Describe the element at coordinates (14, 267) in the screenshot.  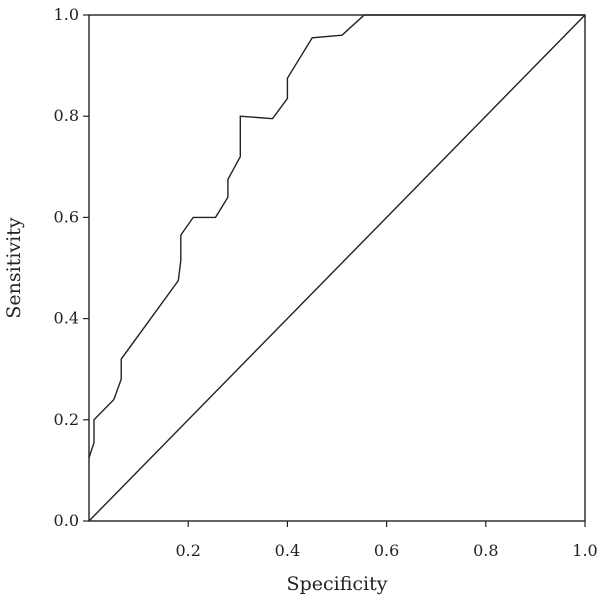
I see `y-axis-title: Sensitivity` at that location.